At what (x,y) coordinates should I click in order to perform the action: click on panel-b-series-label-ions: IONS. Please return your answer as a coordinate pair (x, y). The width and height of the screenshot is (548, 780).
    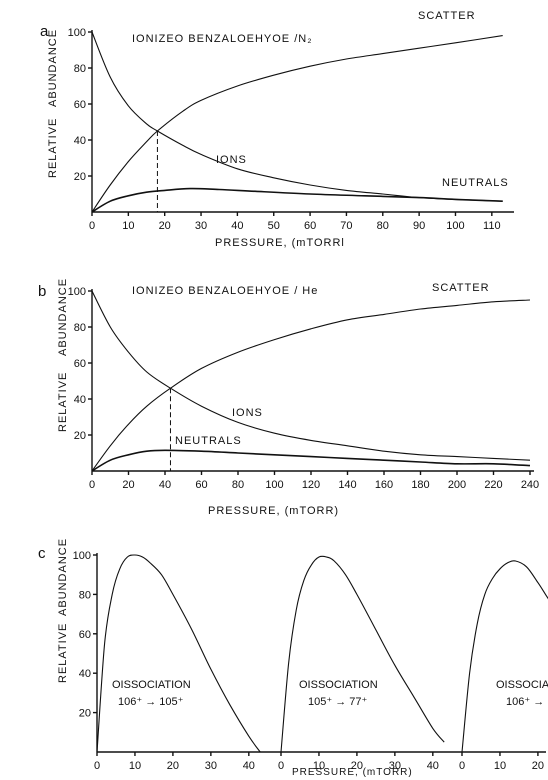
    Looking at the image, I should click on (247, 413).